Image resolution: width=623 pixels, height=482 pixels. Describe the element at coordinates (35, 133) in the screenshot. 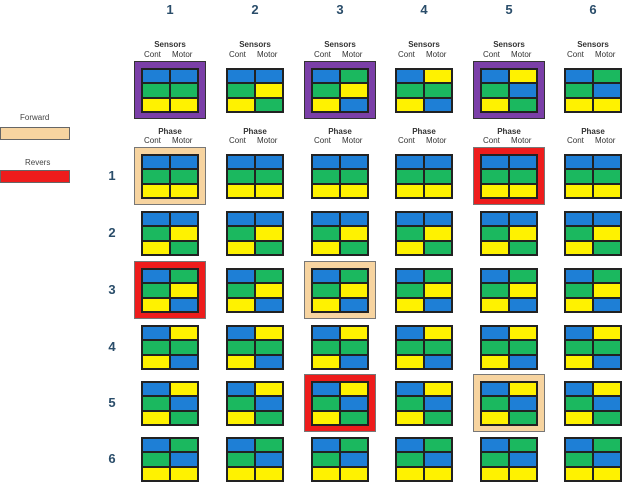

I see `legend-forward-swatch` at that location.